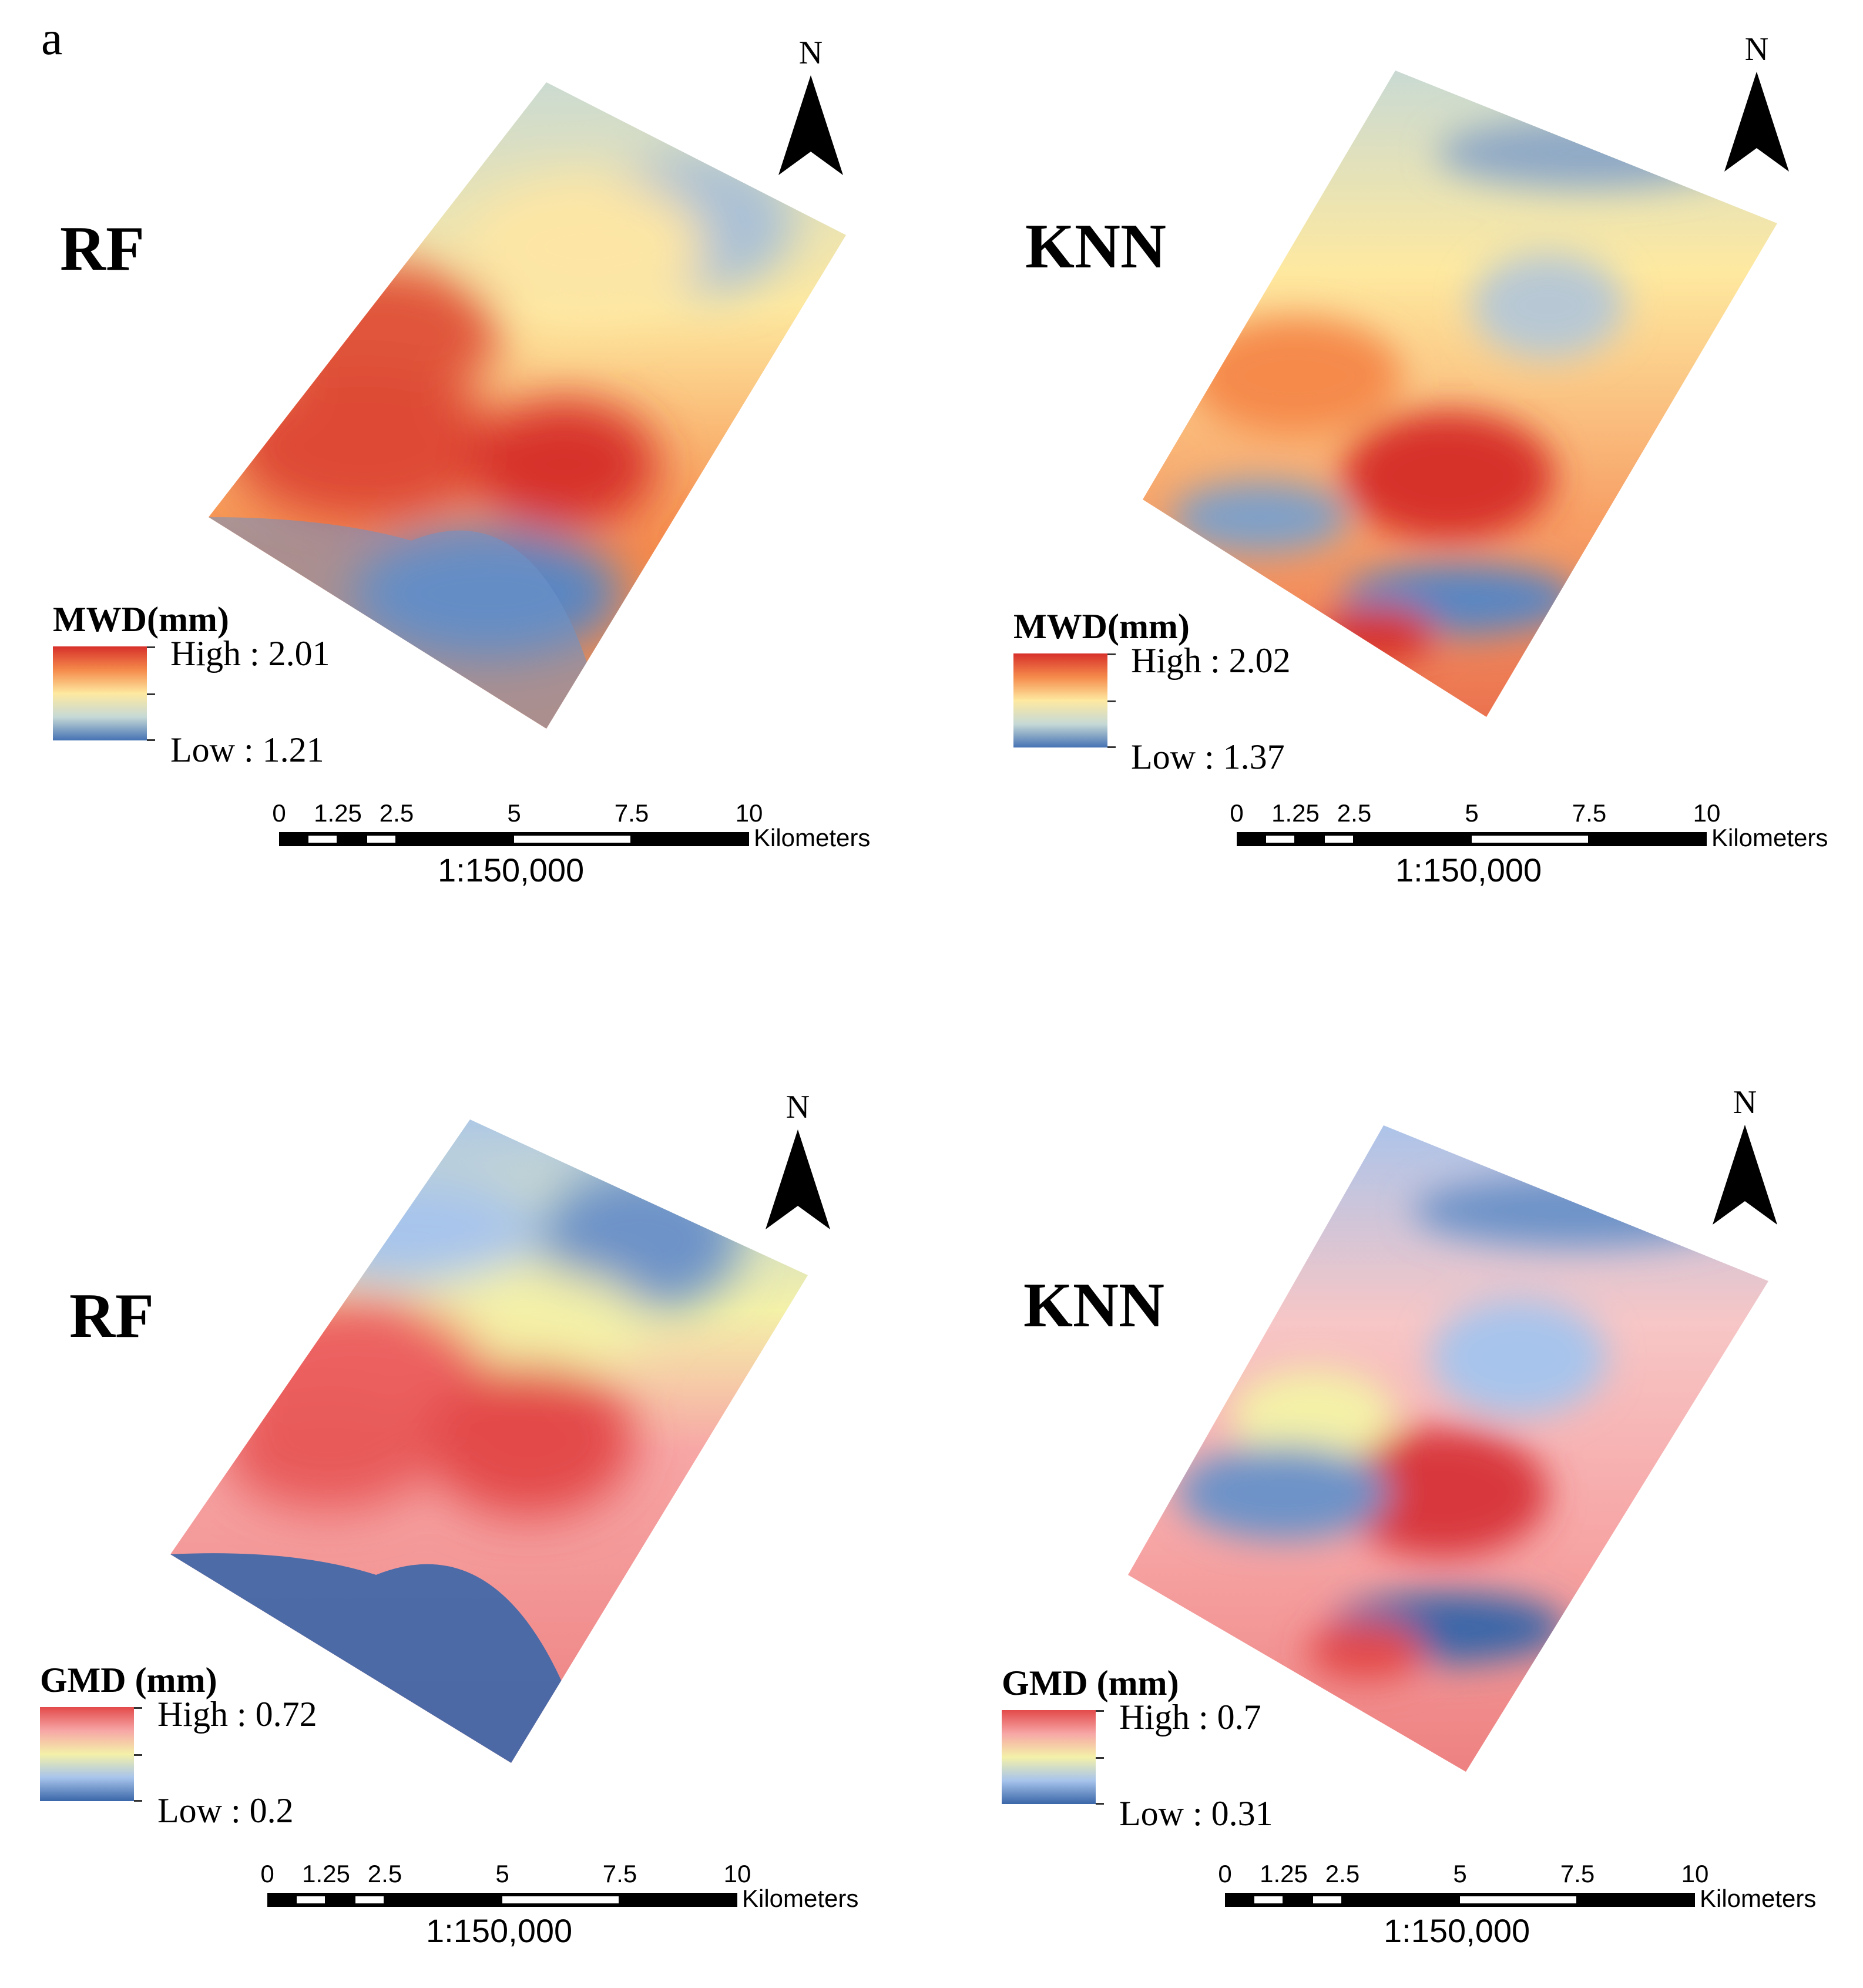 Image resolution: width=1863 pixels, height=1988 pixels. Describe the element at coordinates (247, 749) in the screenshot. I see `legend-low-label: Low : 1.21` at that location.